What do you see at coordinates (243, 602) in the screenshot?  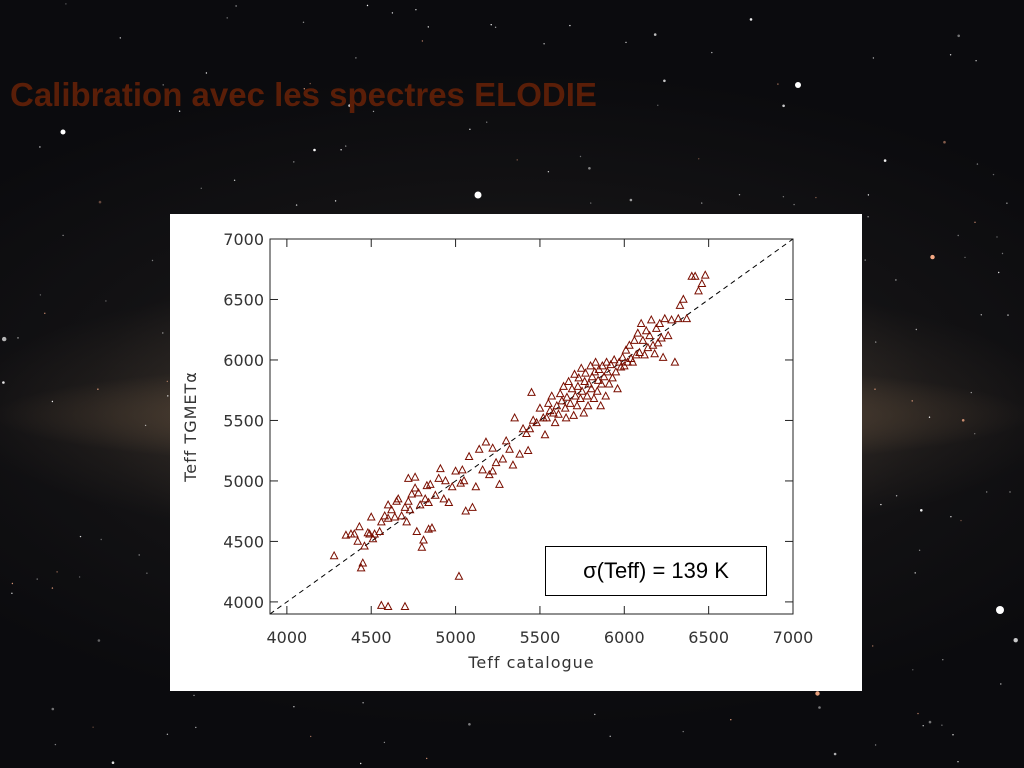 I see `y-tick-label: 4000` at bounding box center [243, 602].